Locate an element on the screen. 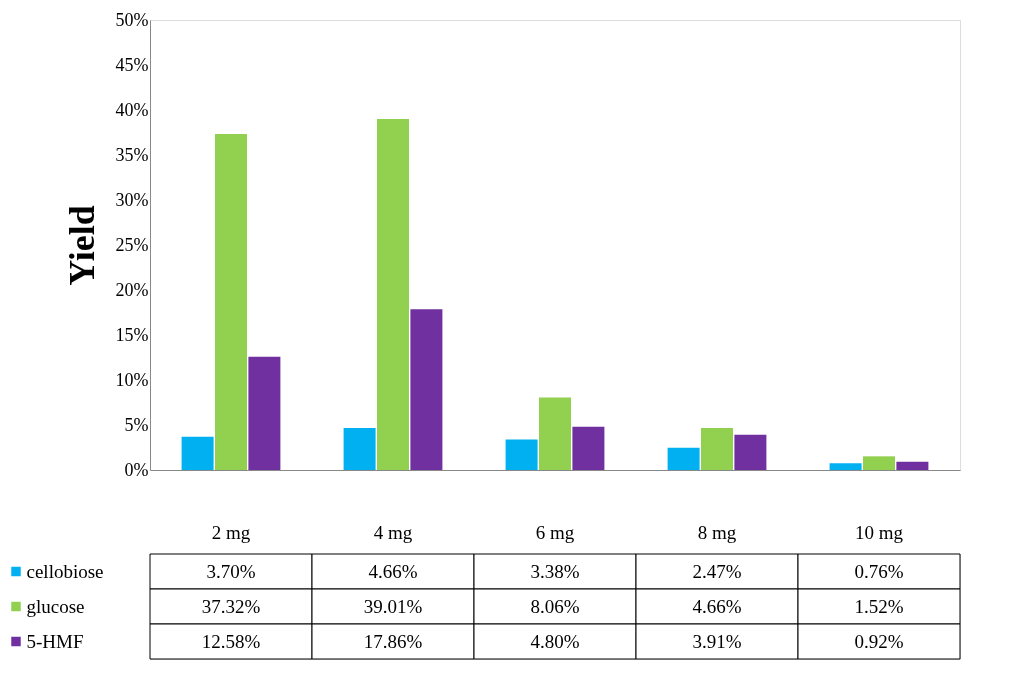 The width and height of the screenshot is (1026, 699). data-label: 2.47% is located at coordinates (717, 571).